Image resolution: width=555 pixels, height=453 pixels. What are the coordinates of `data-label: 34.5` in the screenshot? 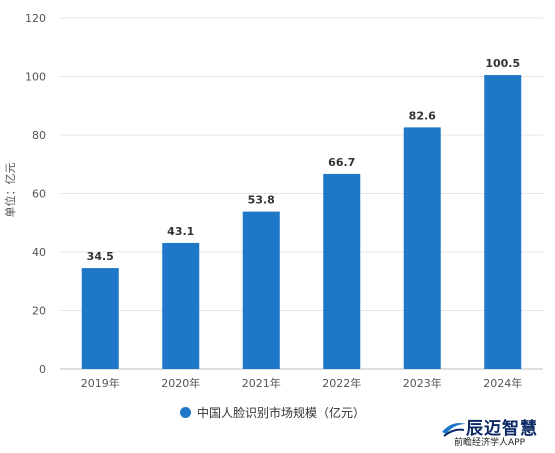 It's located at (100, 256).